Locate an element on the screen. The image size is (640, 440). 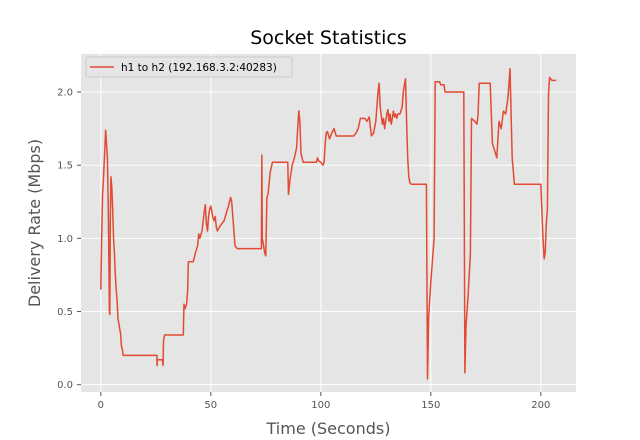
x-tick-label: 200 is located at coordinates (540, 405).